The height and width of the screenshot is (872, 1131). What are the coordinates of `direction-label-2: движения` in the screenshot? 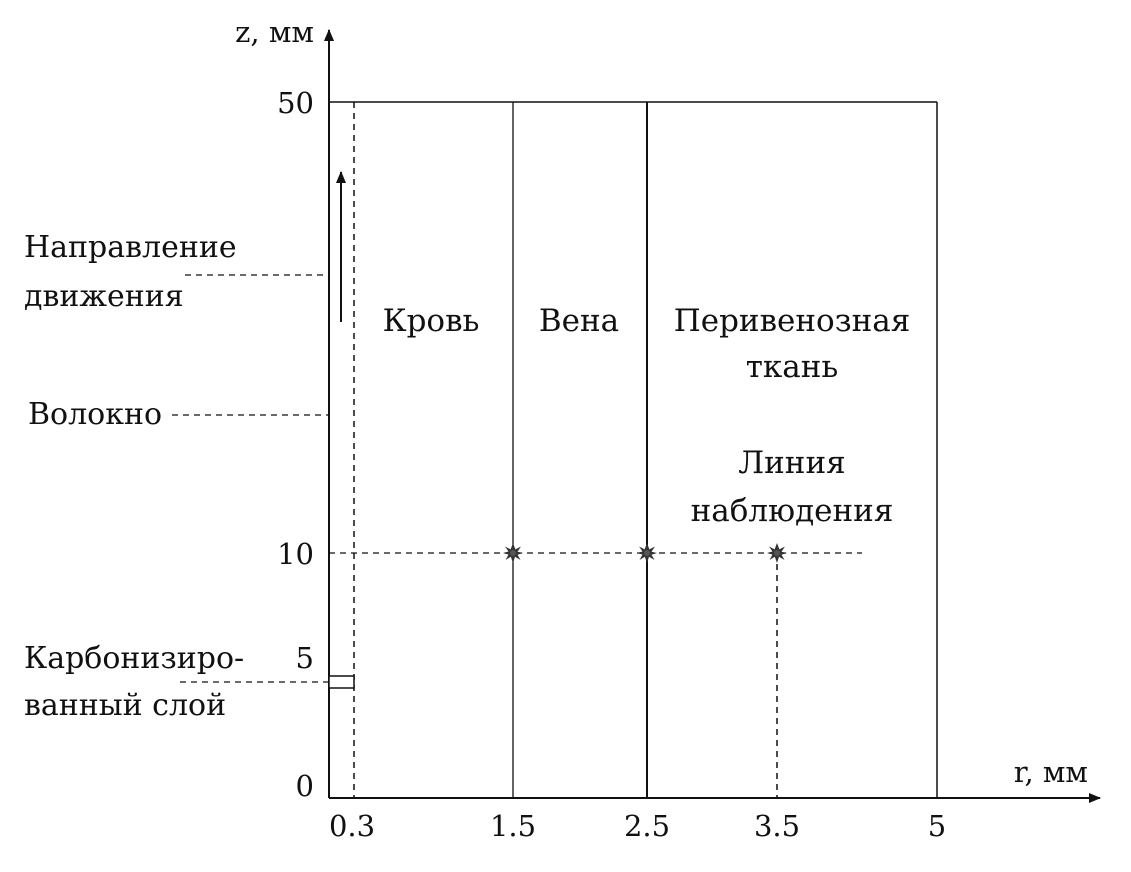 It's located at (104, 296).